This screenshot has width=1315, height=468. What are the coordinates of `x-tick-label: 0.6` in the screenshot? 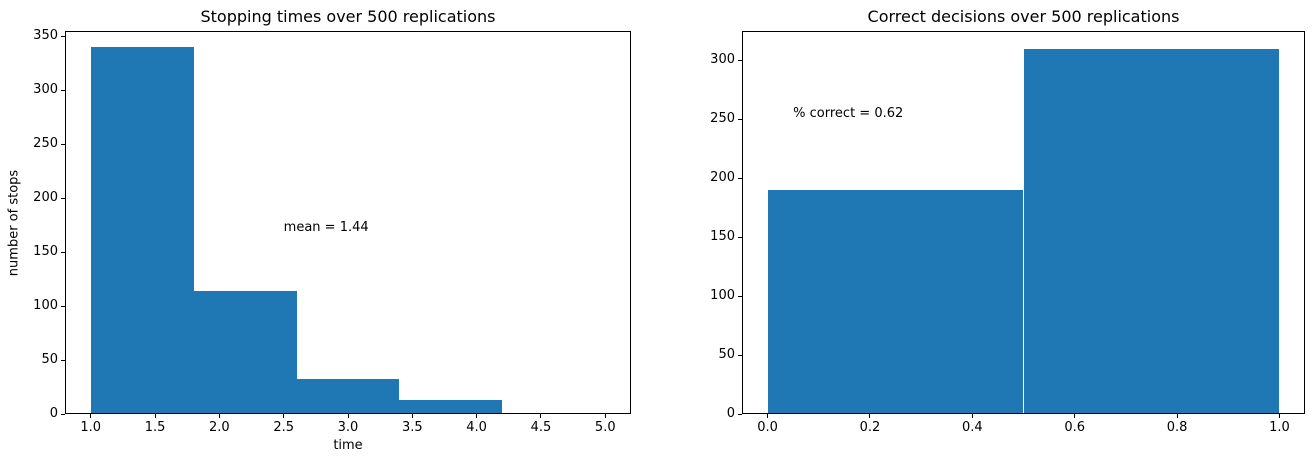 It's located at (1075, 427).